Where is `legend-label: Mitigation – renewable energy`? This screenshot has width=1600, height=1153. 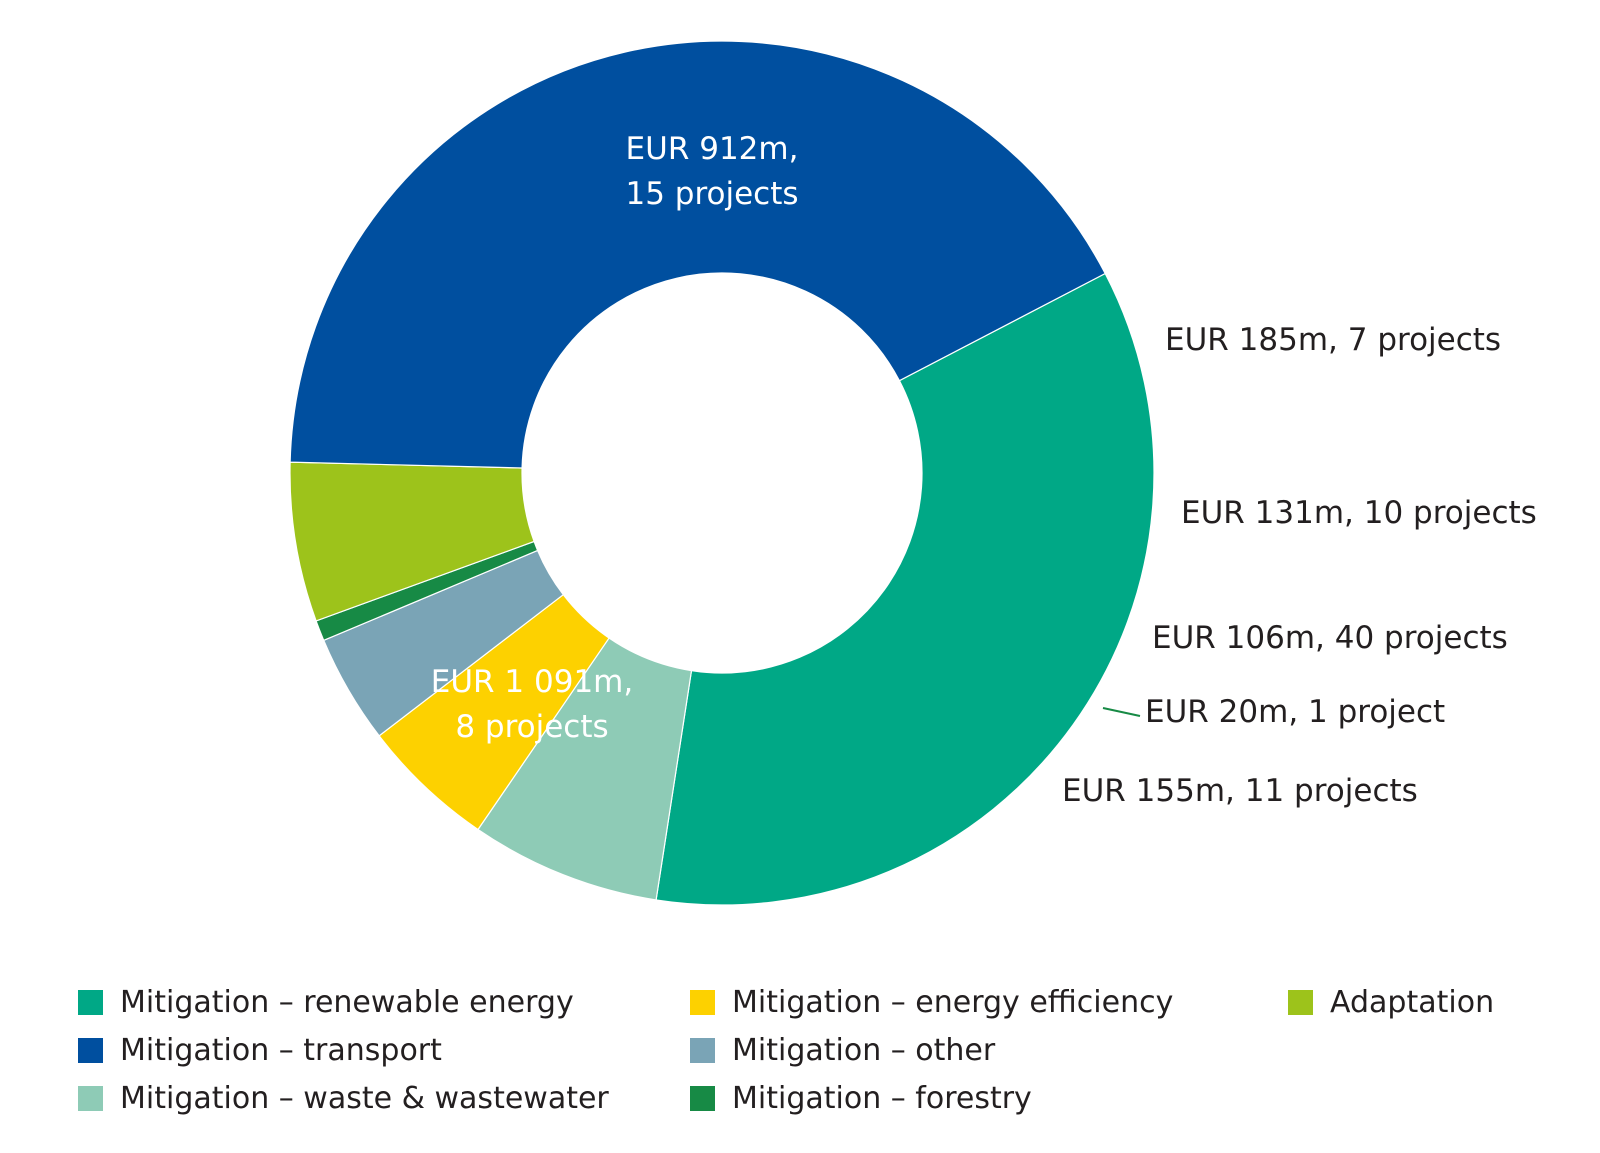 legend-label: Mitigation – renewable energy is located at coordinates (347, 1002).